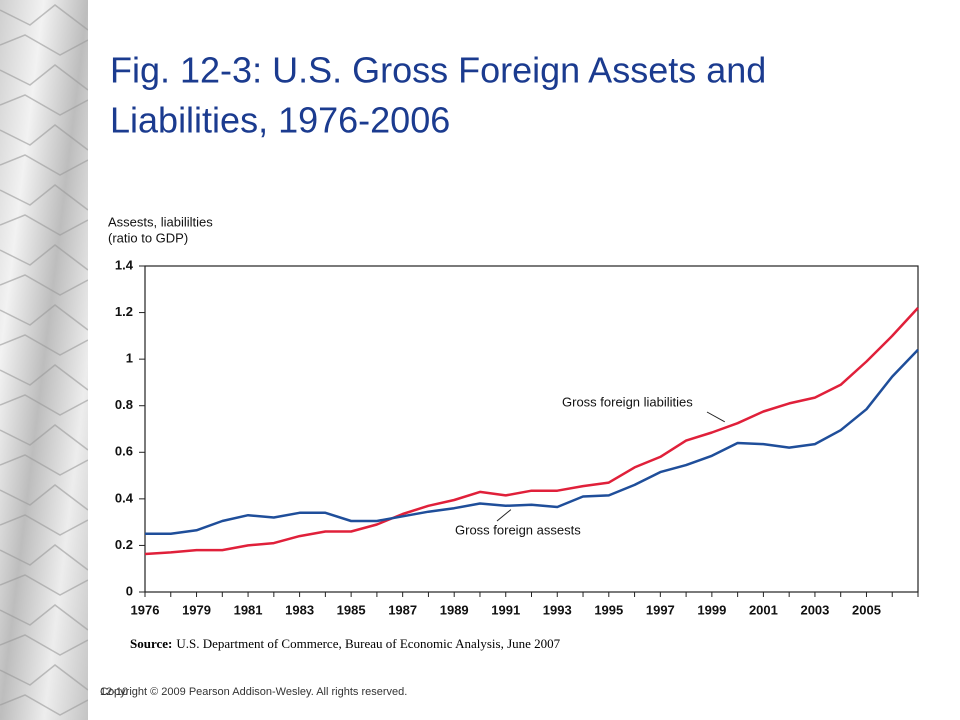  What do you see at coordinates (124, 544) in the screenshot?
I see `y-tick-label: 0.2` at bounding box center [124, 544].